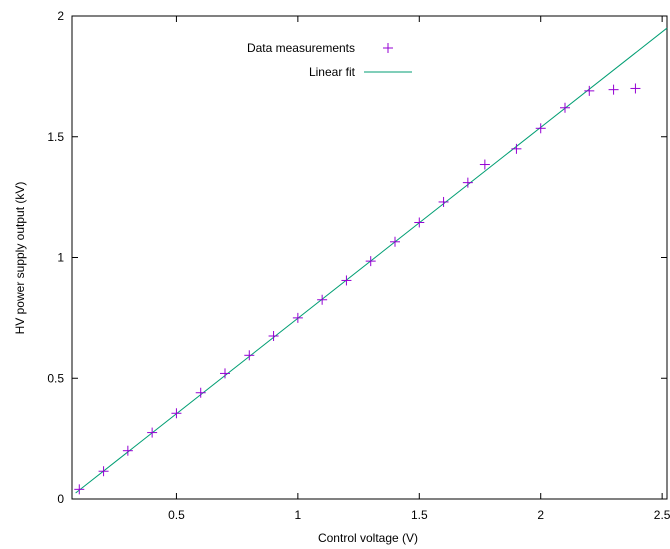 This screenshot has width=670, height=549. I want to click on legend: Data measurements Linear fit, so click(329, 60).